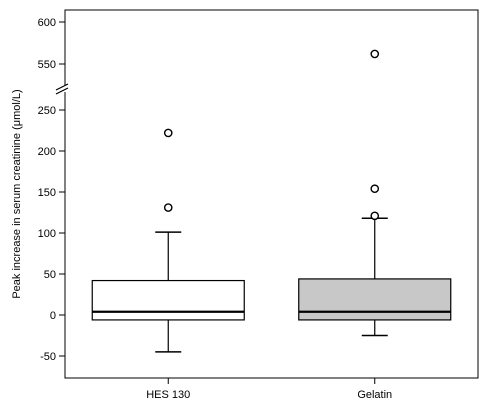 This screenshot has height=401, width=491. I want to click on y-tick-label: 150, so click(47, 193).